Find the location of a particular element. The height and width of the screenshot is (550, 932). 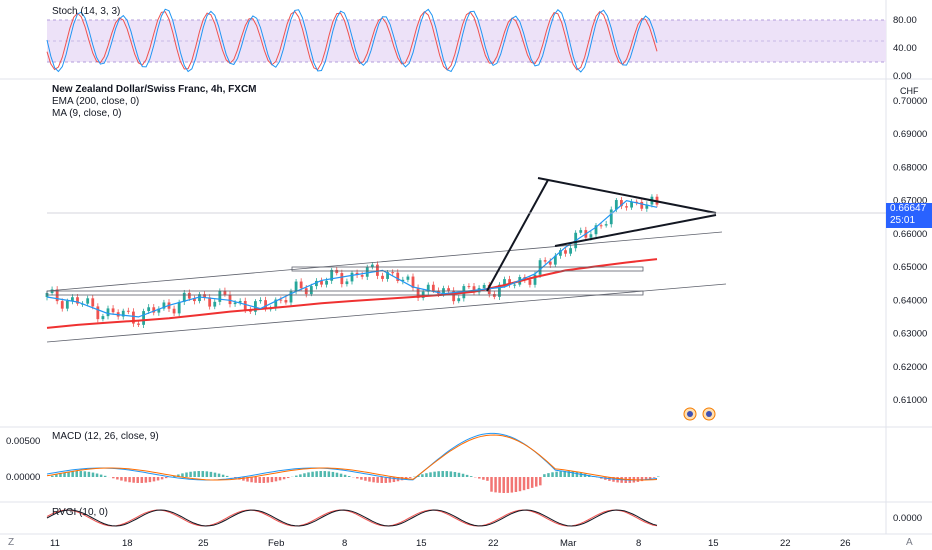

rvgi-line is located at coordinates (352, 518).